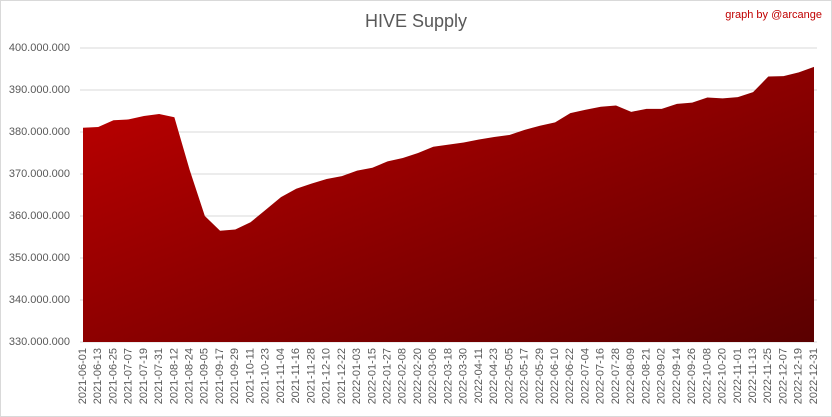  What do you see at coordinates (39, 48) in the screenshot?
I see `y-tick-label: 400.000.000` at bounding box center [39, 48].